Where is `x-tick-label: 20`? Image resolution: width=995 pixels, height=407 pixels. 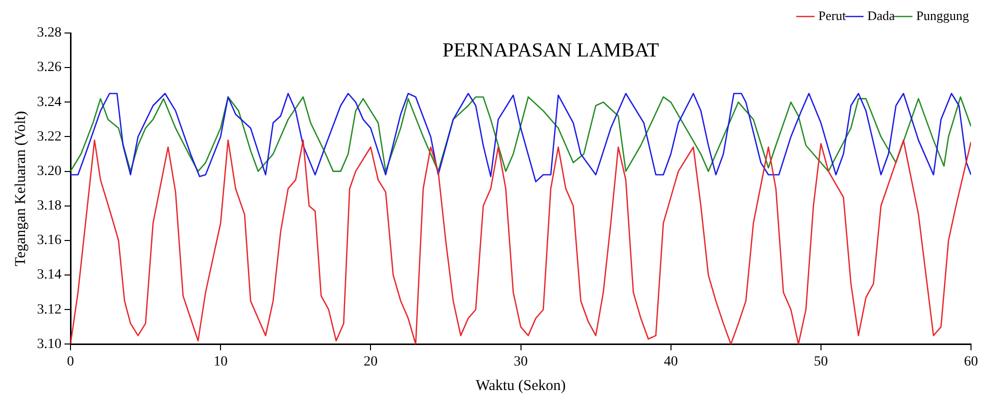
x-tick-label: 20 is located at coordinates (371, 362).